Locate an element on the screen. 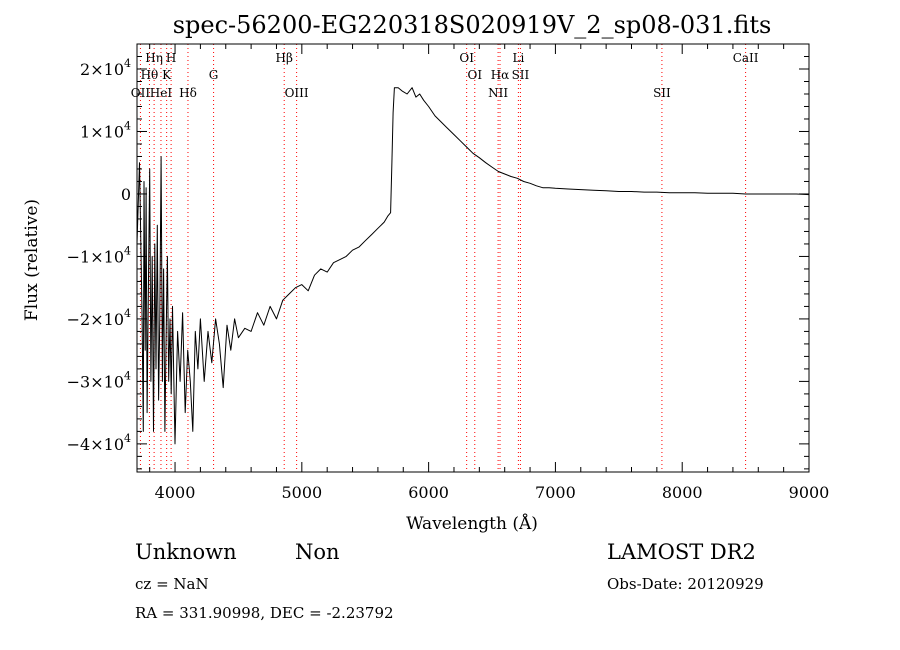  line-label: CaII is located at coordinates (746, 58).